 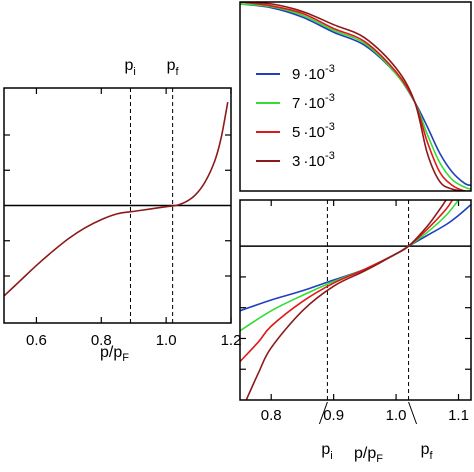 I want to click on left-xlabel-sub: F, so click(x=125, y=358).